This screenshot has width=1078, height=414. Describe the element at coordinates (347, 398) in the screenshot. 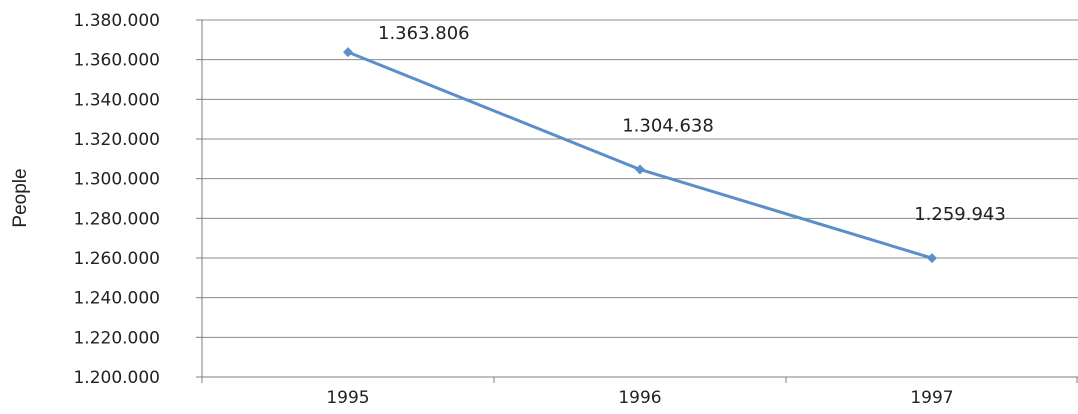

I see `x-tick-label: 1995` at that location.